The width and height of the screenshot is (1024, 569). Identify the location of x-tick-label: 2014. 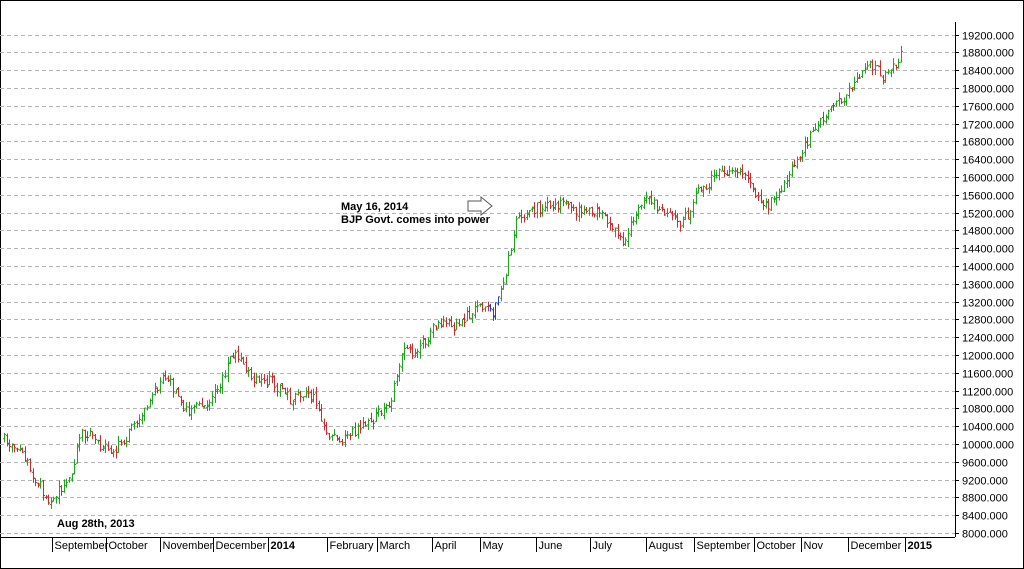
(283, 546).